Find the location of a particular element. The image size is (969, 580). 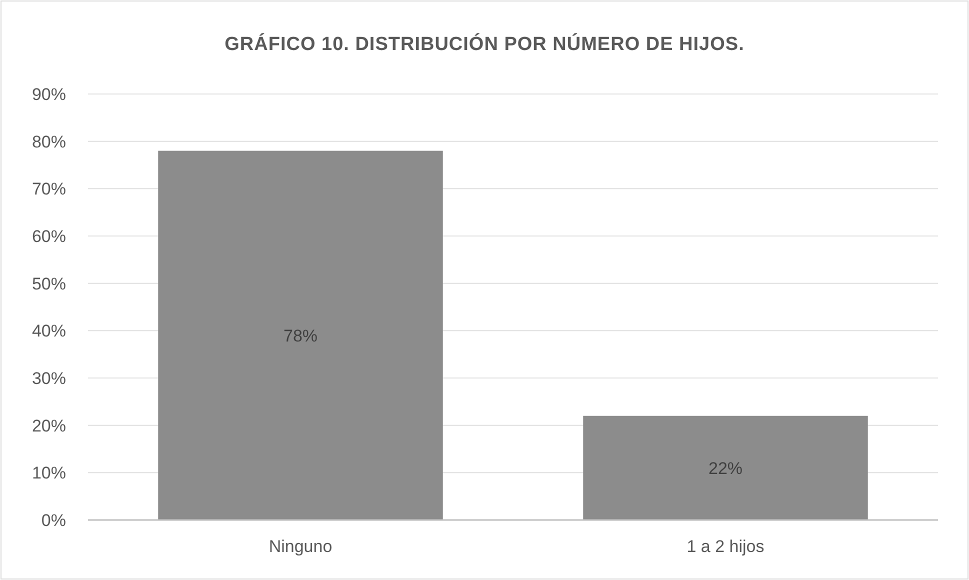

chart-title: GRÁFICO 10. DISTRIBUCIÓN POR NÚMERO DE HIJOS. is located at coordinates (484, 44).